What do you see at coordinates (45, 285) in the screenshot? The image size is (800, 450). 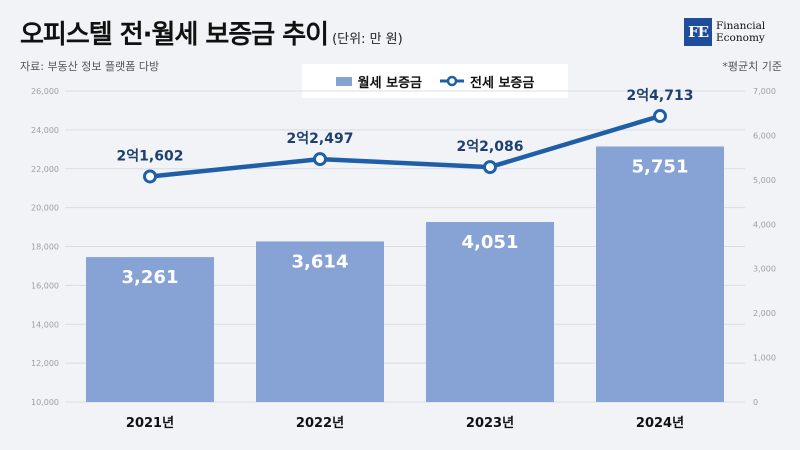 I see `left-axis-tick-label: 16,000` at bounding box center [45, 285].